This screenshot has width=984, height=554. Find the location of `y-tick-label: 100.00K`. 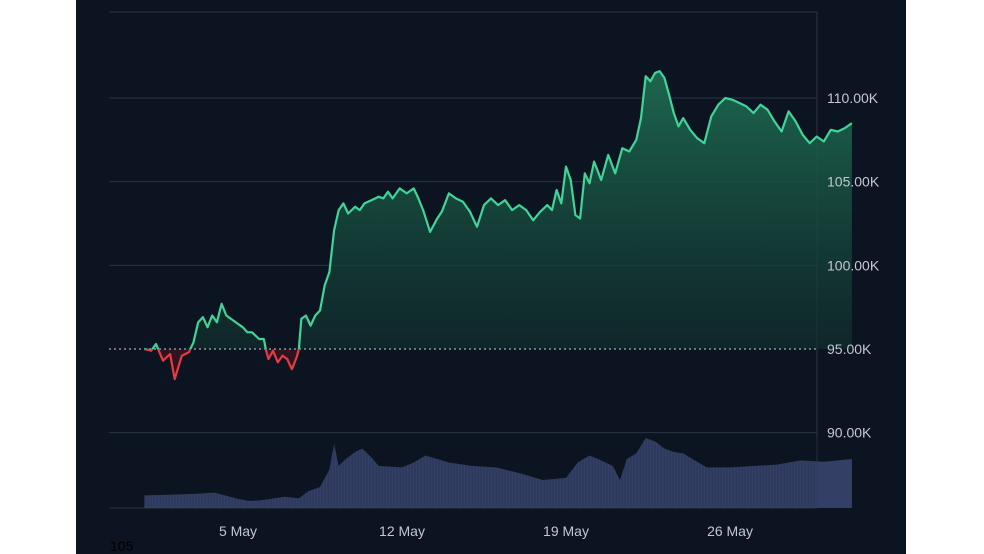

y-tick-label: 100.00K is located at coordinates (853, 265).